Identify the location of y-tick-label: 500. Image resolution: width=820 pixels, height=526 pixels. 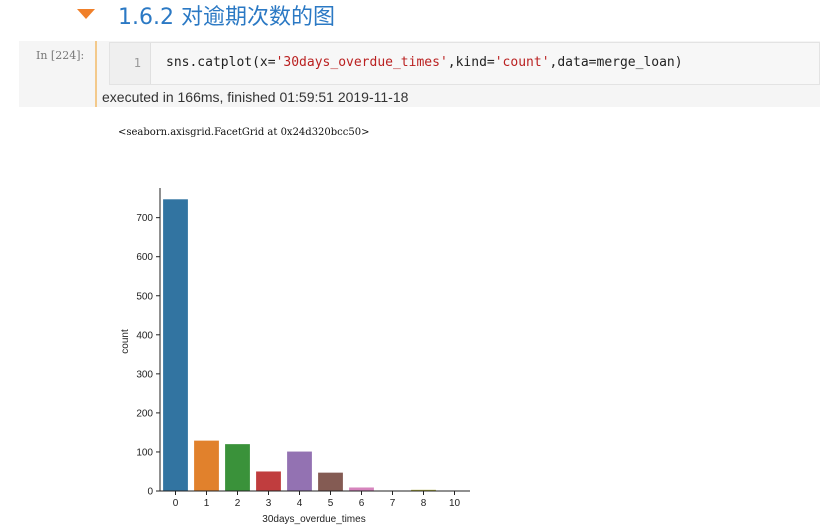
(144, 296).